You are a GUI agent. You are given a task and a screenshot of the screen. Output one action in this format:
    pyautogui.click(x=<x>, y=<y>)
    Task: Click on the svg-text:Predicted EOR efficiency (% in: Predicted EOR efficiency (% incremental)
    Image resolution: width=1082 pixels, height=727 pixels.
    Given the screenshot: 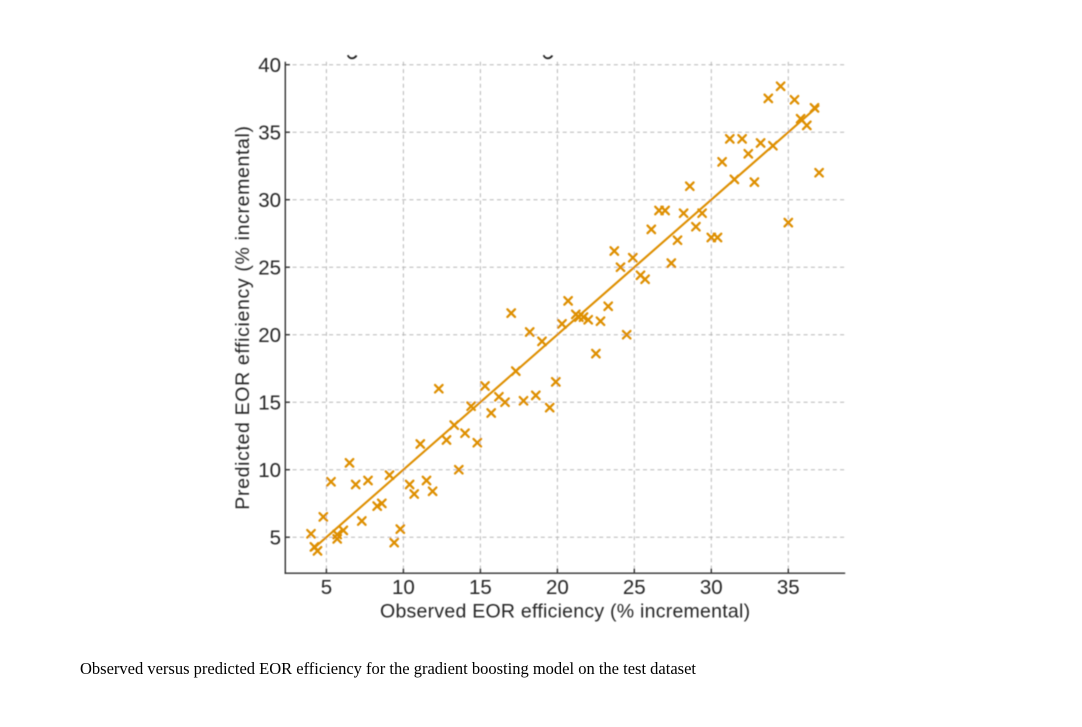 What is the action you would take?
    pyautogui.click(x=243, y=317)
    